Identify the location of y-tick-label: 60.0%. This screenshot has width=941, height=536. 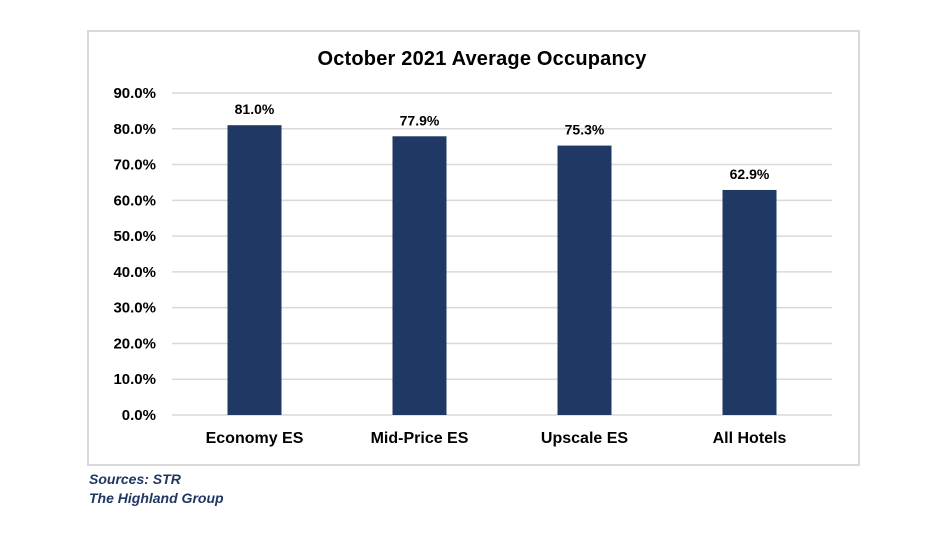
(134, 200).